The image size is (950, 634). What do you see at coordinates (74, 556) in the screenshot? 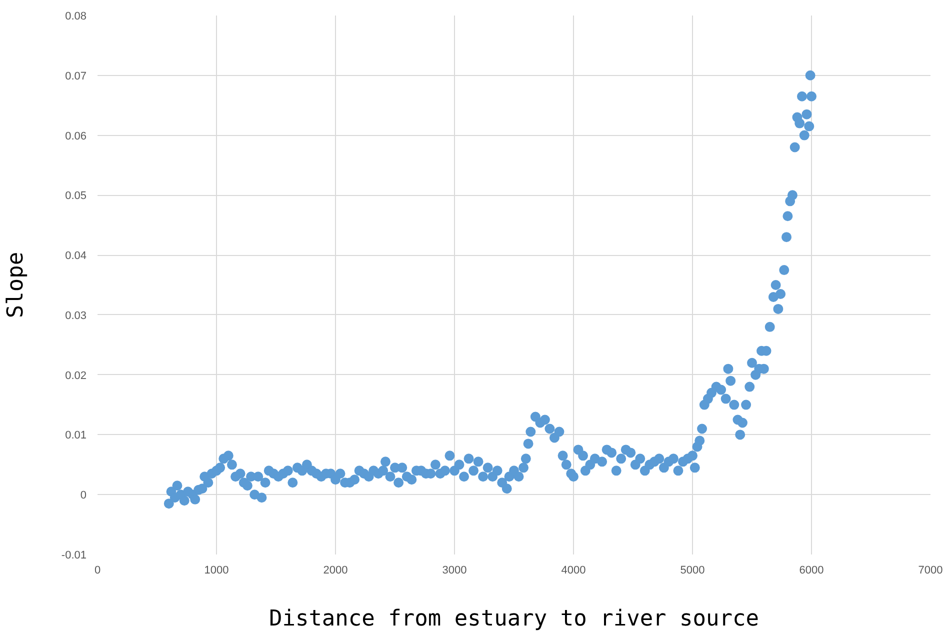
I see `y-tick-label: -0.01` at bounding box center [74, 556].